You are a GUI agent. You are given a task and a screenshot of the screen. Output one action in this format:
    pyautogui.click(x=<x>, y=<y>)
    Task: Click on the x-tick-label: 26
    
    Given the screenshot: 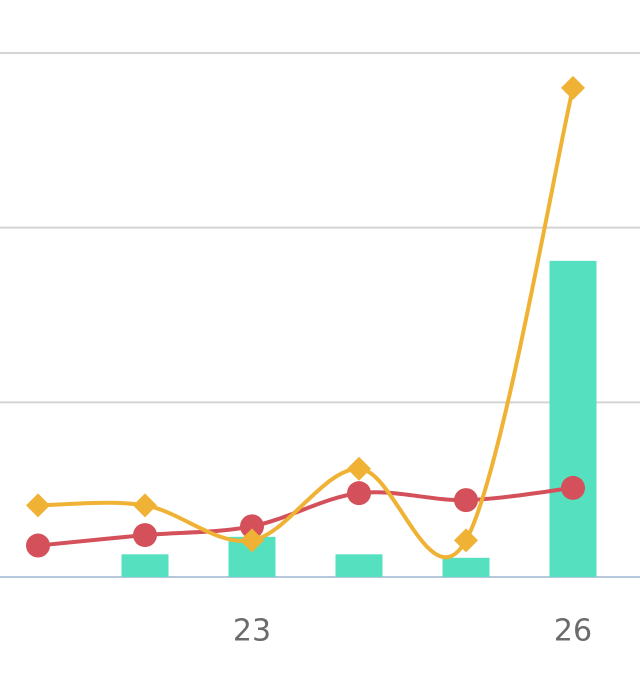 What is the action you would take?
    pyautogui.click(x=573, y=631)
    